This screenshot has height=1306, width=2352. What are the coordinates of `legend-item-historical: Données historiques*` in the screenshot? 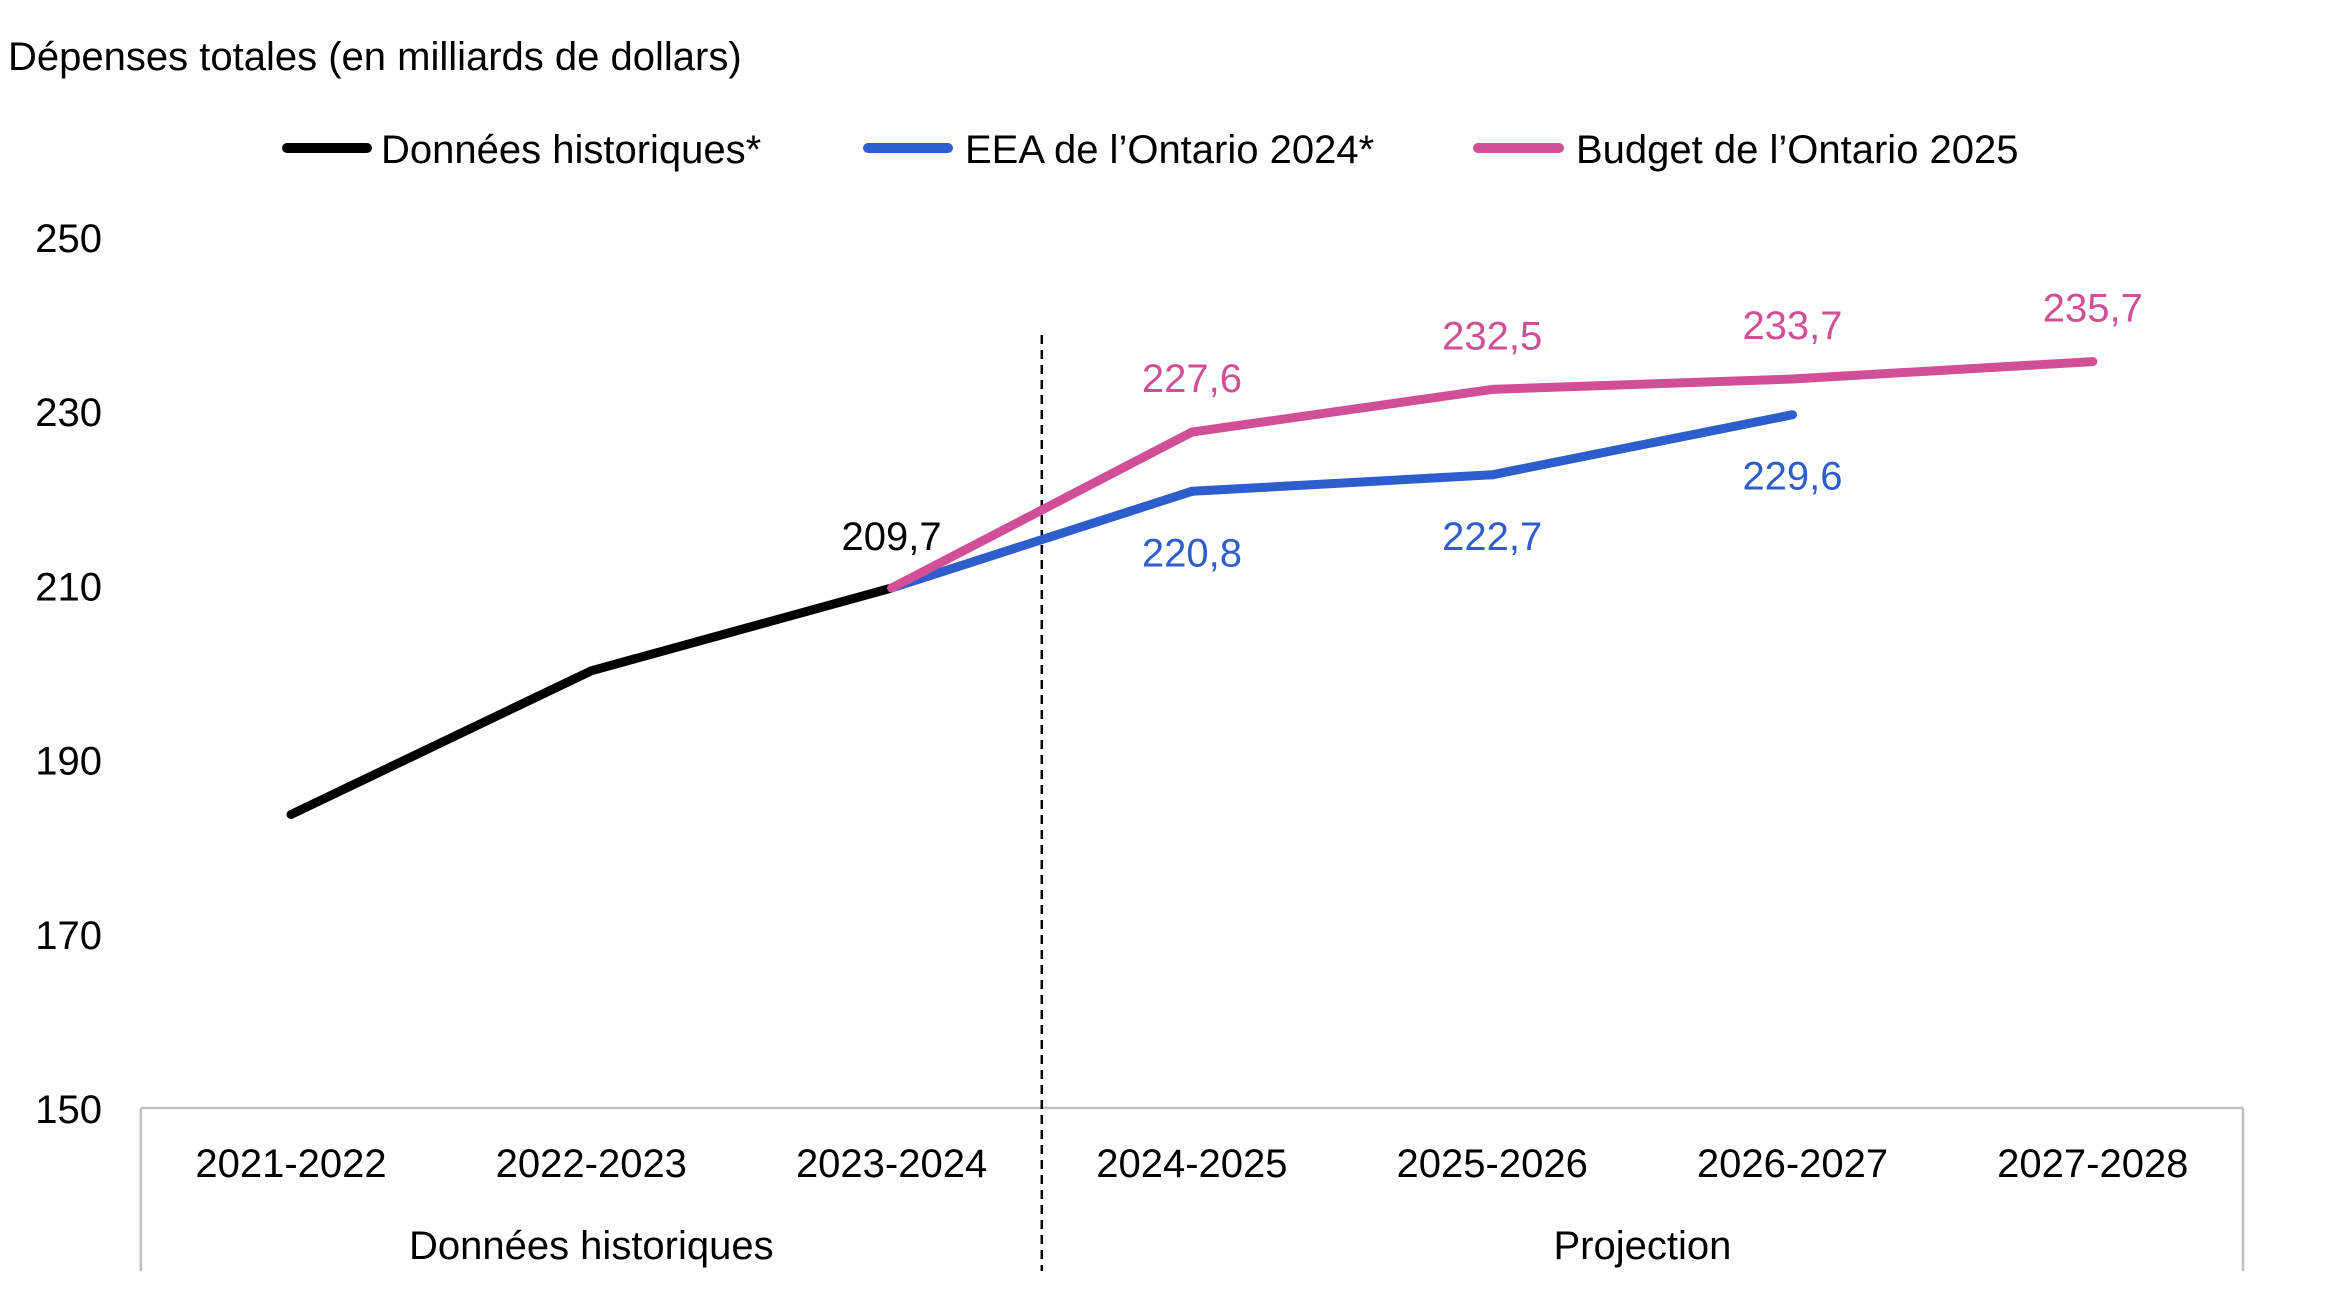 It's located at (521, 150).